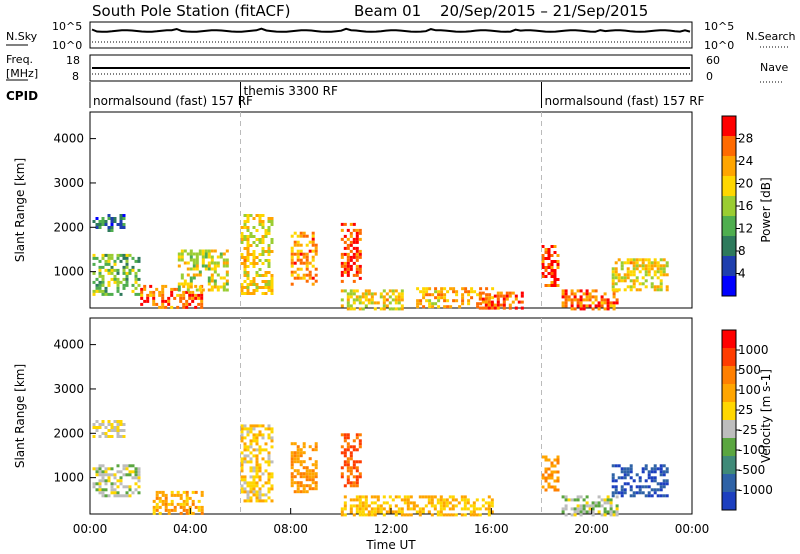 This screenshot has height=554, width=800. I want to click on colorbar-tick-label: 16, so click(745, 206).